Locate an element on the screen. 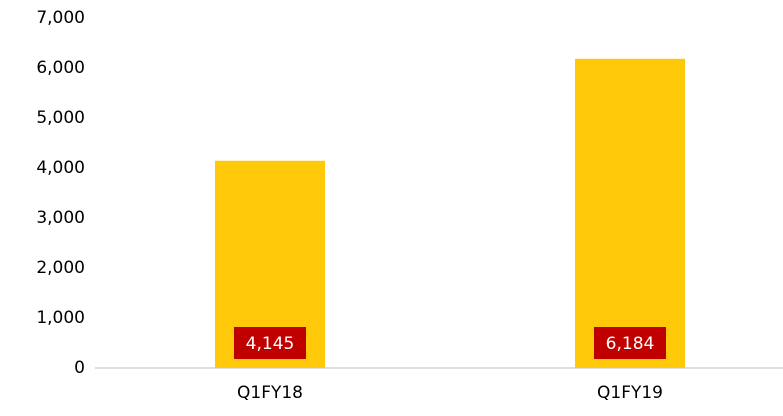 The height and width of the screenshot is (416, 783). data-label: 4,145 is located at coordinates (270, 344).